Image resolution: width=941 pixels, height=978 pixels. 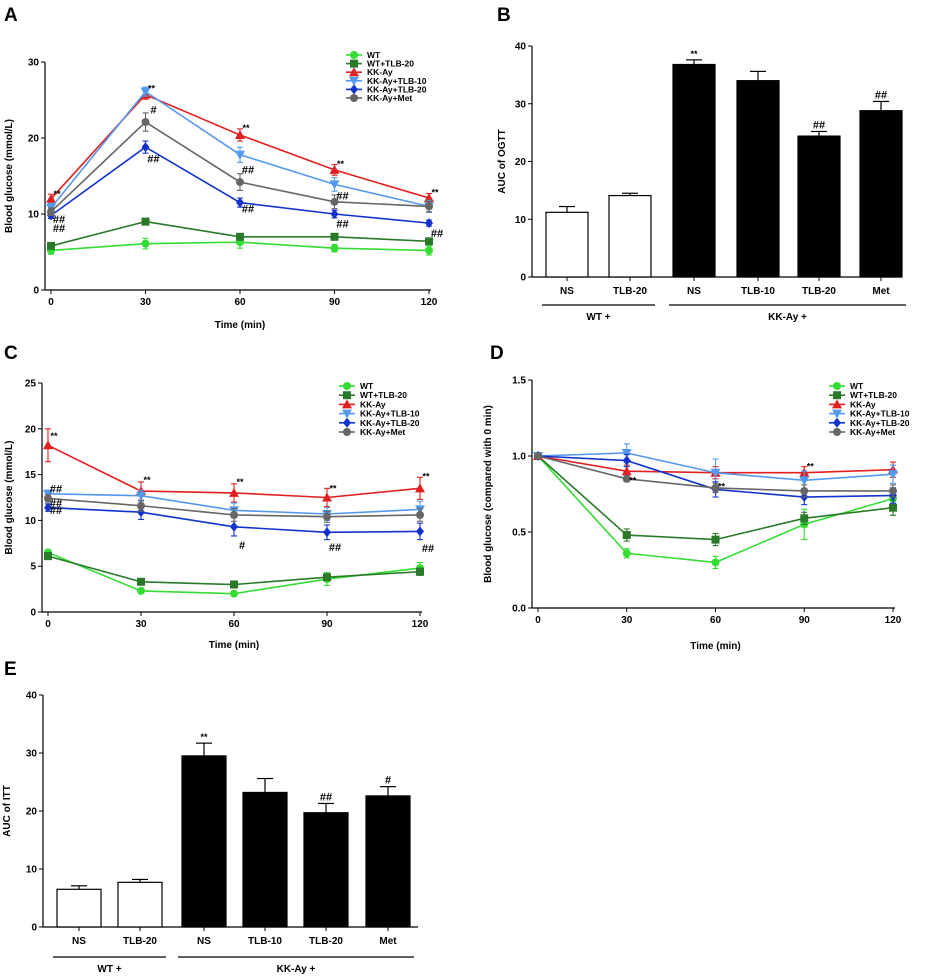 I want to click on panel-label-b: B, so click(x=504, y=15).